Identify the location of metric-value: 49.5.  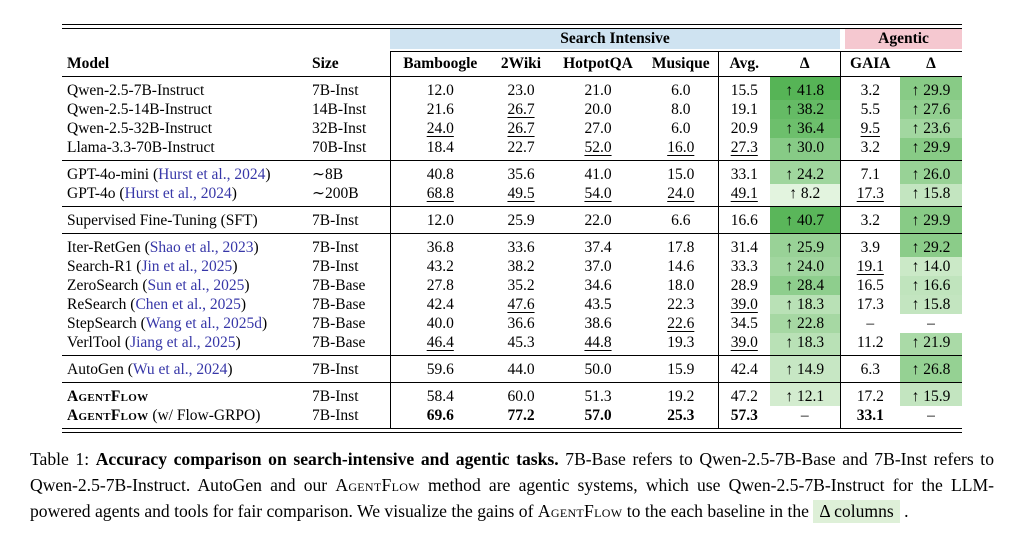
(521, 193).